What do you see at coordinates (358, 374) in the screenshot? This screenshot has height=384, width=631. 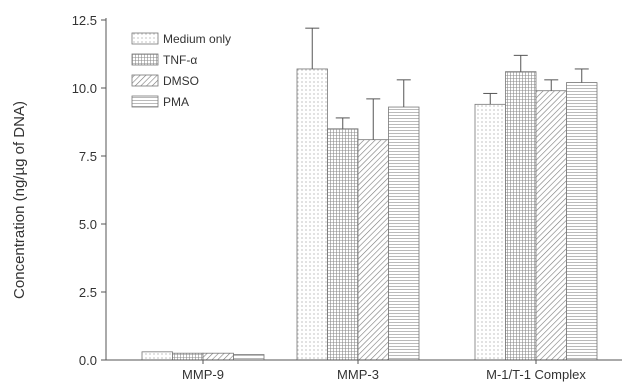 I see `x-category-label: MMP-3` at bounding box center [358, 374].